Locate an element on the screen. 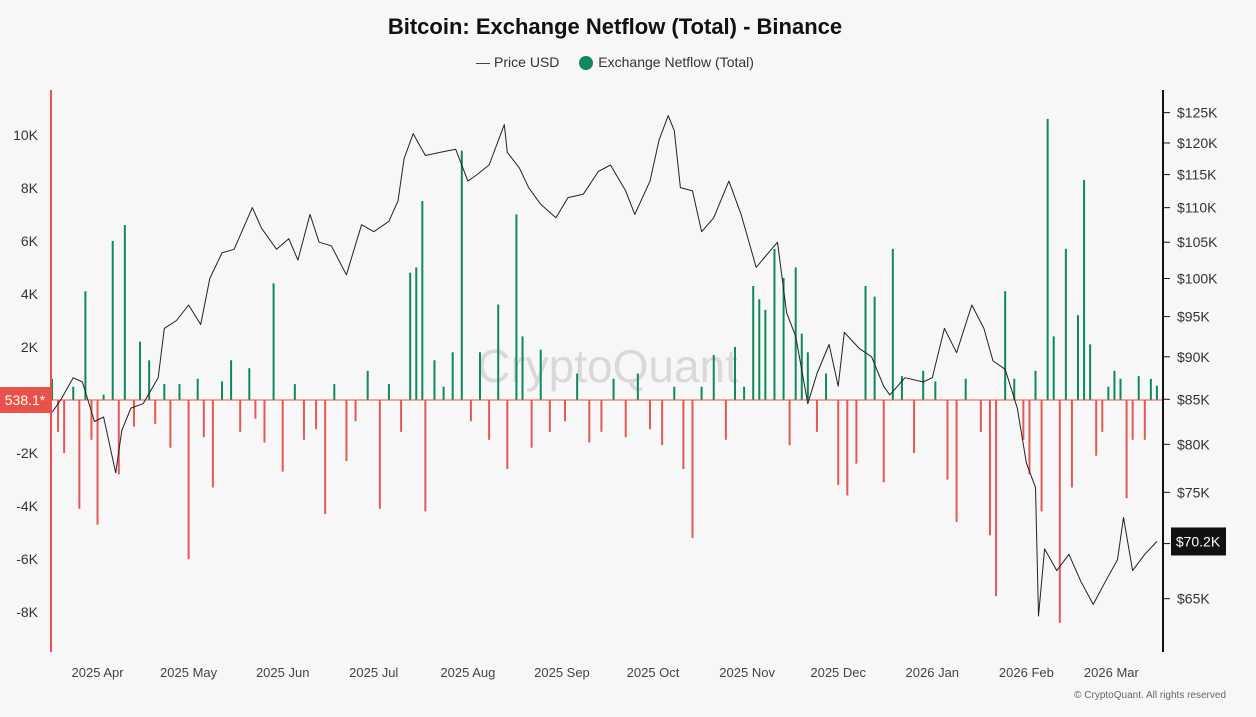 The width and height of the screenshot is (1256, 717). right-tick-label: $105K is located at coordinates (1197, 242).